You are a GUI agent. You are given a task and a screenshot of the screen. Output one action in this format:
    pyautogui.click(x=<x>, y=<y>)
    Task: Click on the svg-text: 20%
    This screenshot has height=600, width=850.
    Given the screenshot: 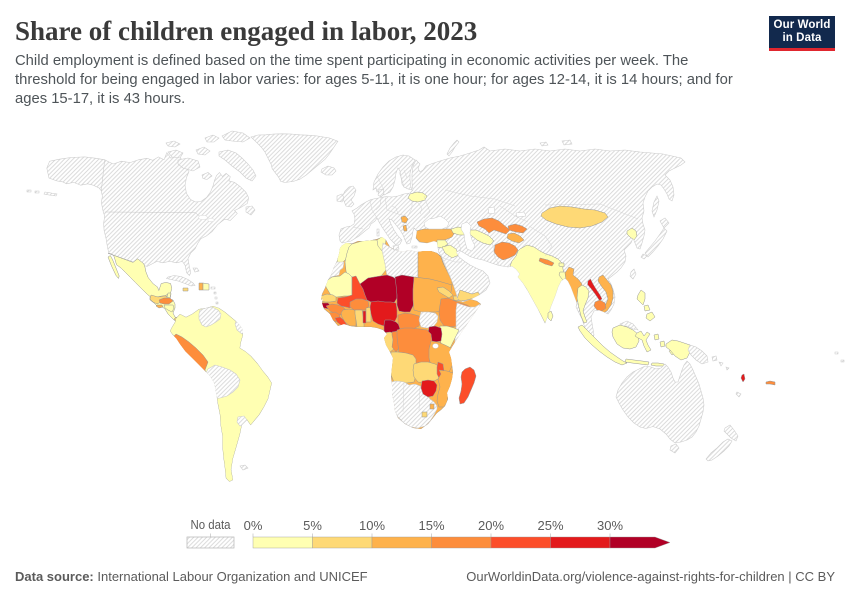 What is the action you would take?
    pyautogui.click(x=491, y=525)
    